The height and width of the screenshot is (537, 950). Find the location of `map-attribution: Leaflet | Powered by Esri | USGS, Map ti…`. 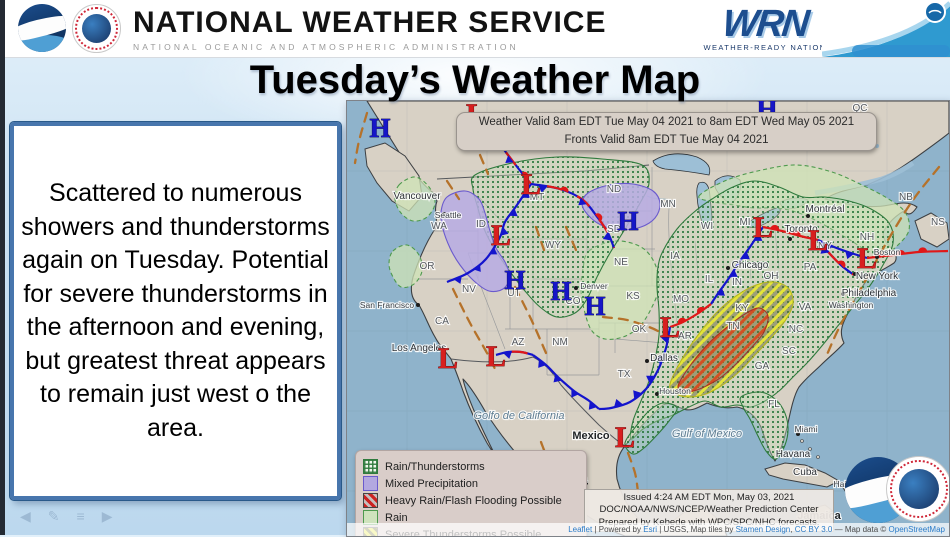

map-attribution: Leaflet | Powered by Esri | USGS, Map ti… is located at coordinates (648, 529).